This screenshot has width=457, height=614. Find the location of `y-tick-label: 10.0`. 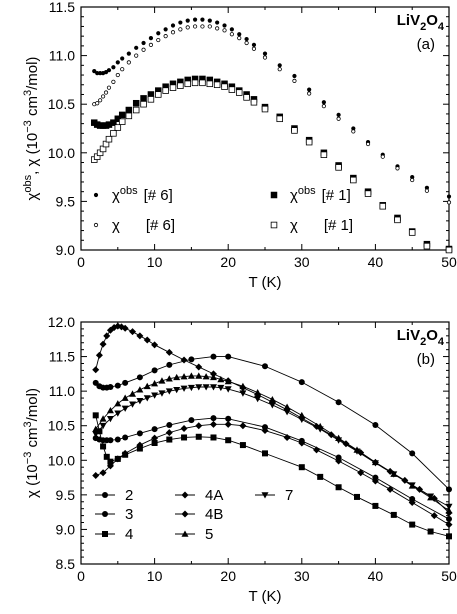

y-tick-label: 10.0 is located at coordinates (61, 153).